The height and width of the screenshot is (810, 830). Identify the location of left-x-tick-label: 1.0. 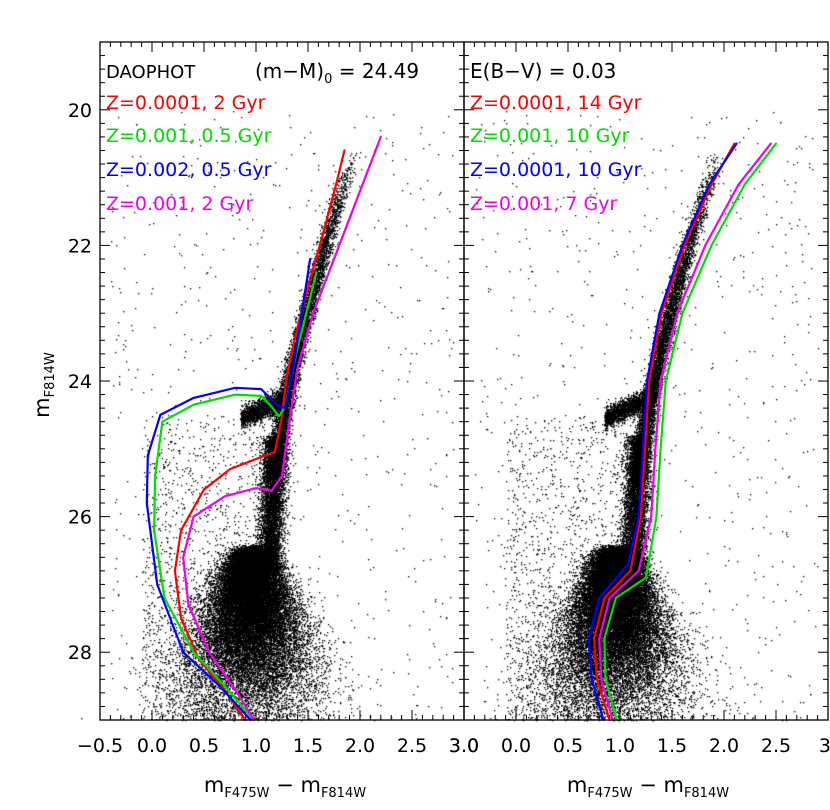
(256, 746).